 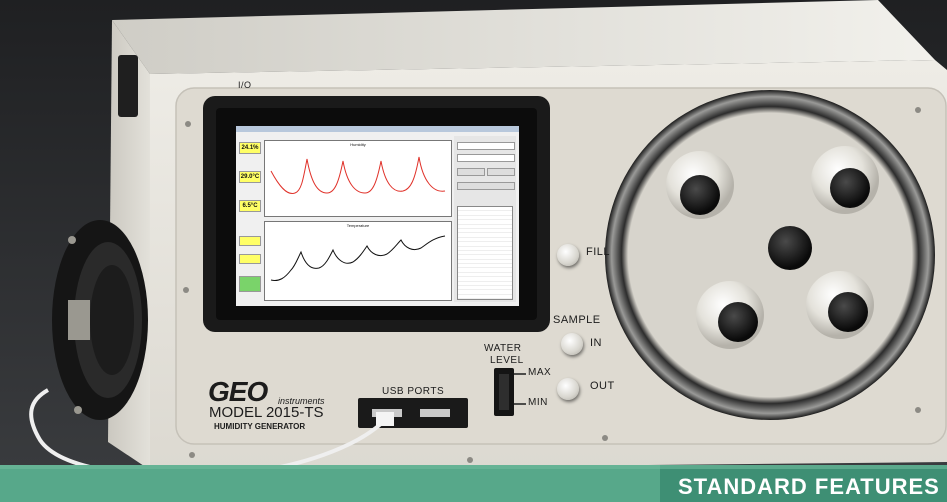 I want to click on fill-button, so click(x=568, y=255).